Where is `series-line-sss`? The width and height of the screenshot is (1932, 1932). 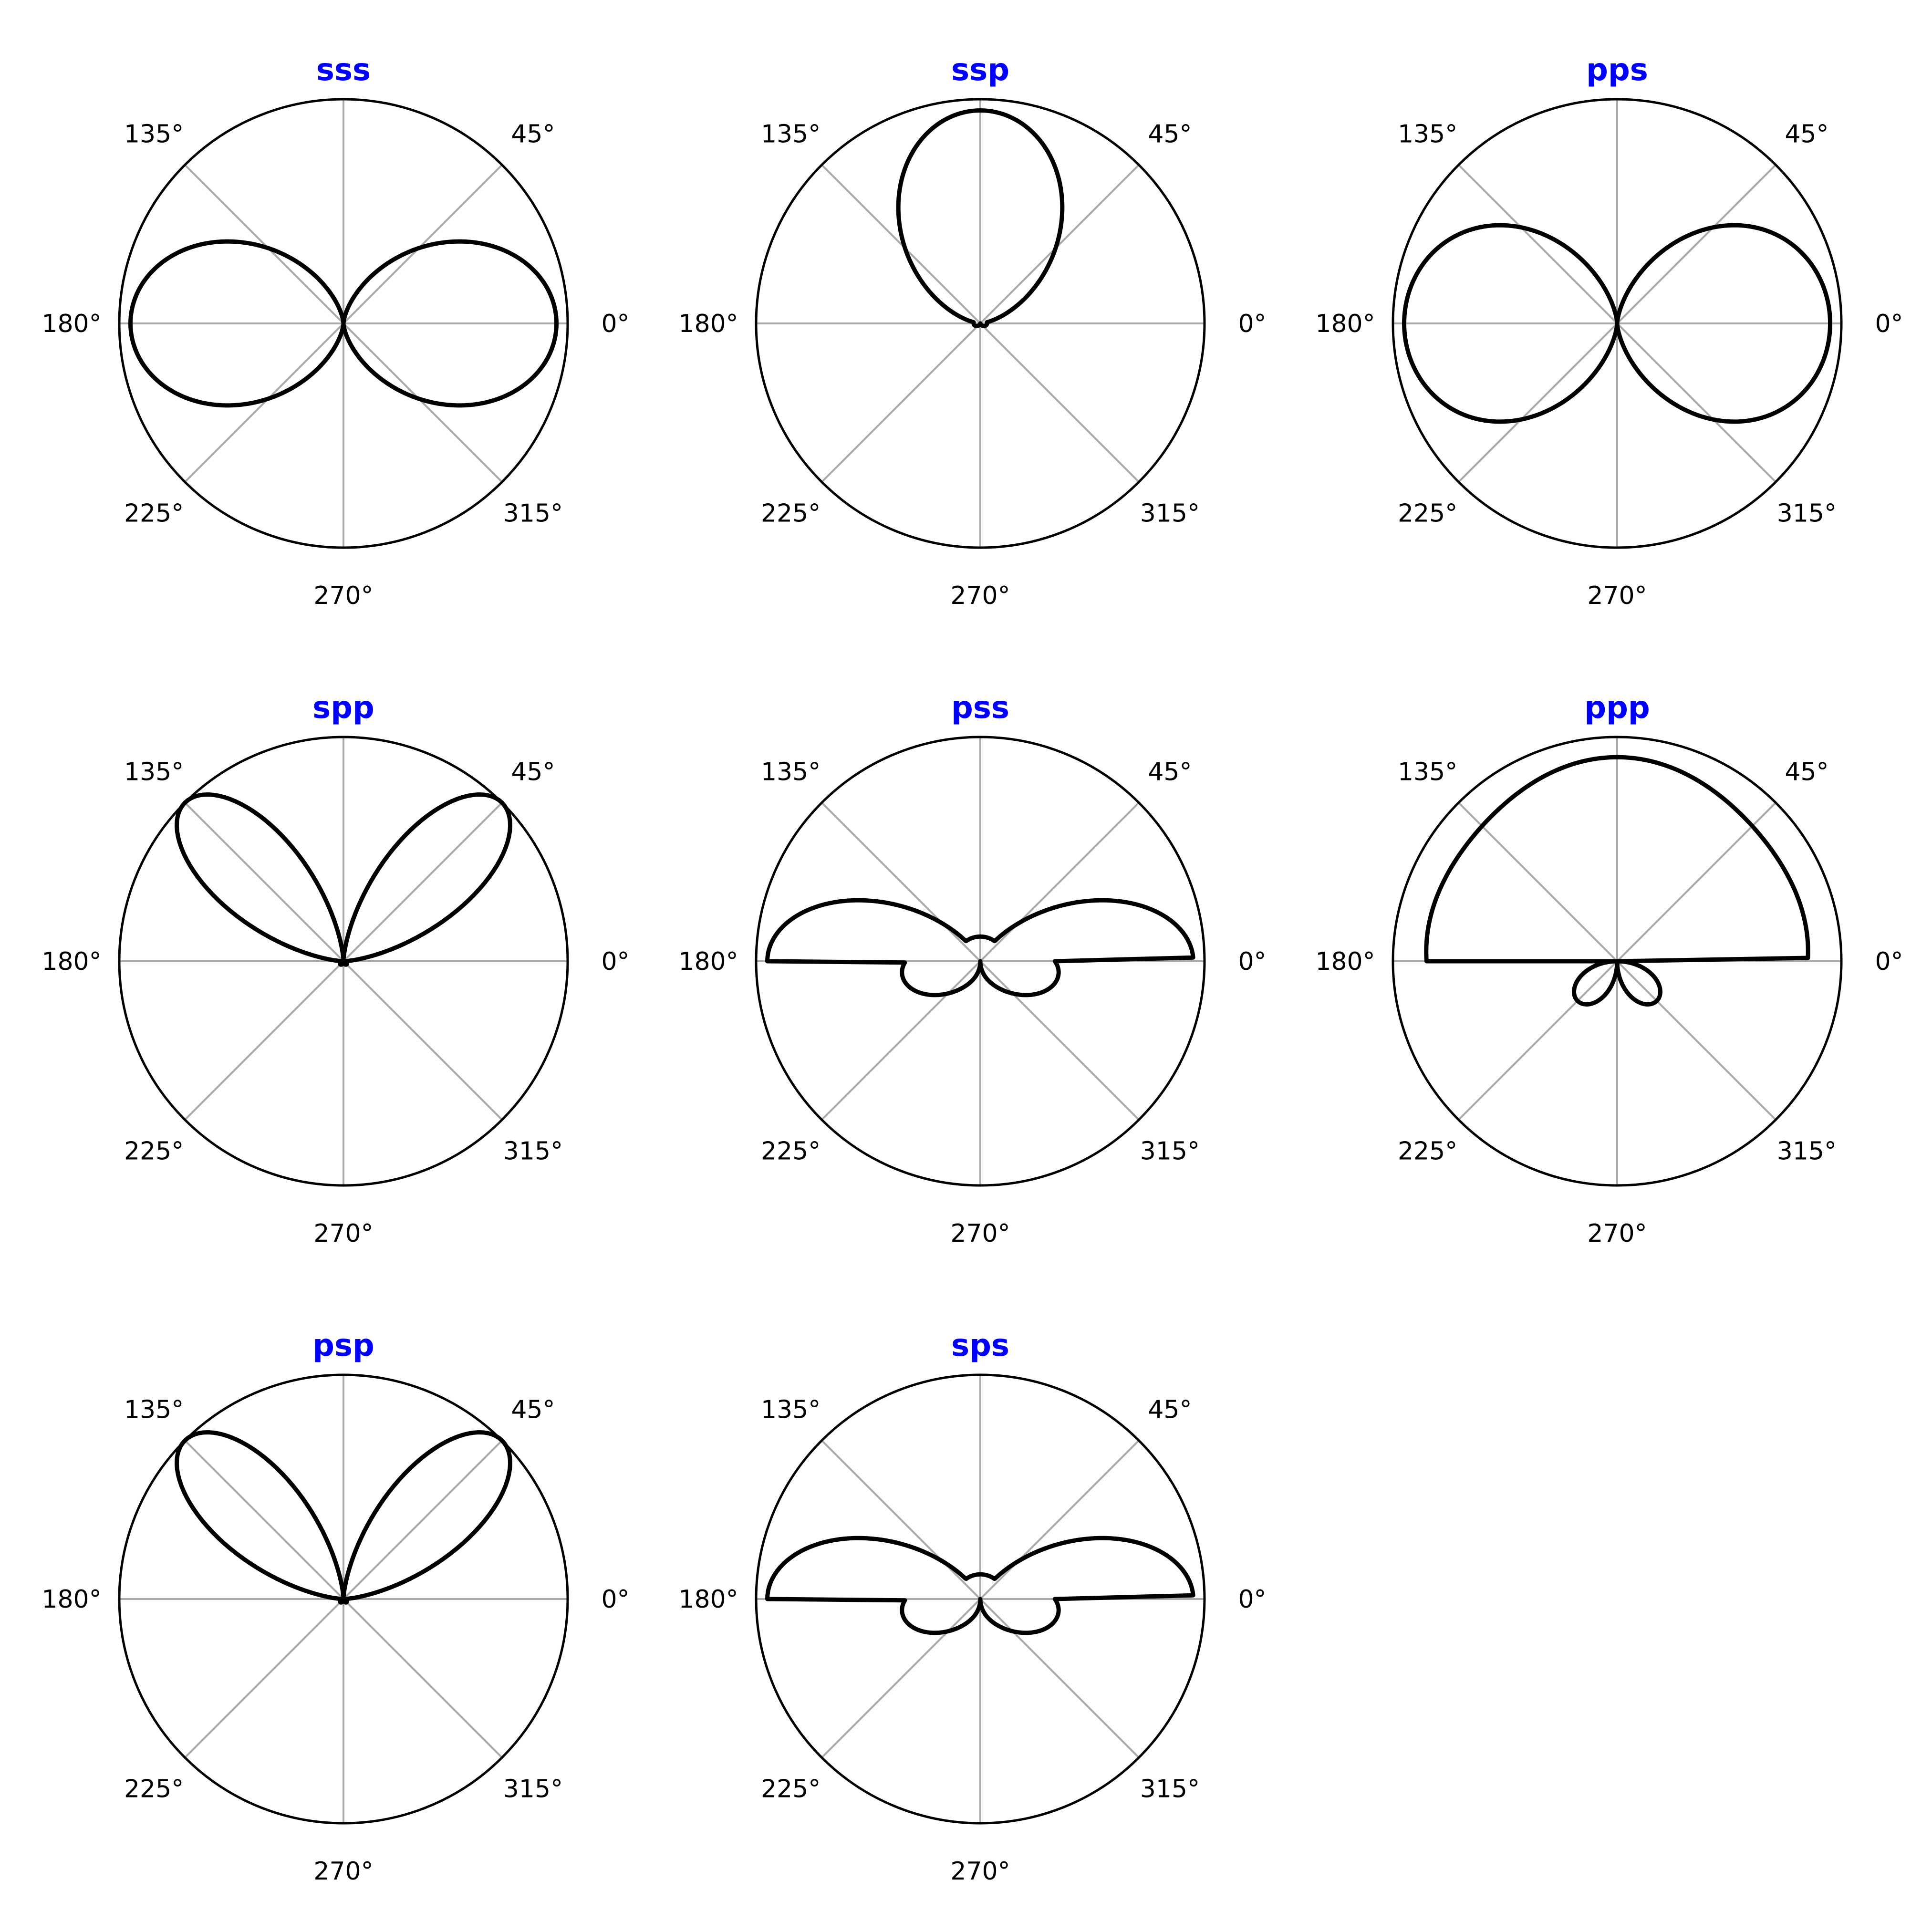
series-line-sss is located at coordinates (343, 323).